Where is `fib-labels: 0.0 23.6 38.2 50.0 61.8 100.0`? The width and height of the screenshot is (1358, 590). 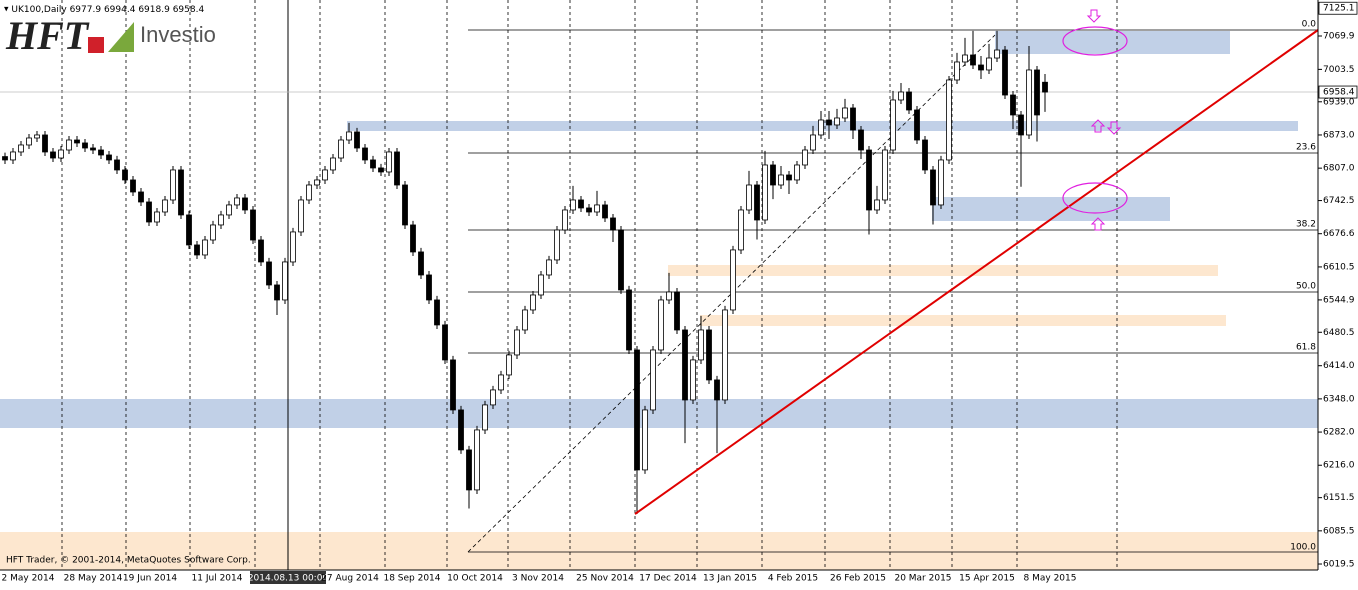 fib-labels: 0.0 23.6 38.2 50.0 61.8 100.0 is located at coordinates (1303, 286).